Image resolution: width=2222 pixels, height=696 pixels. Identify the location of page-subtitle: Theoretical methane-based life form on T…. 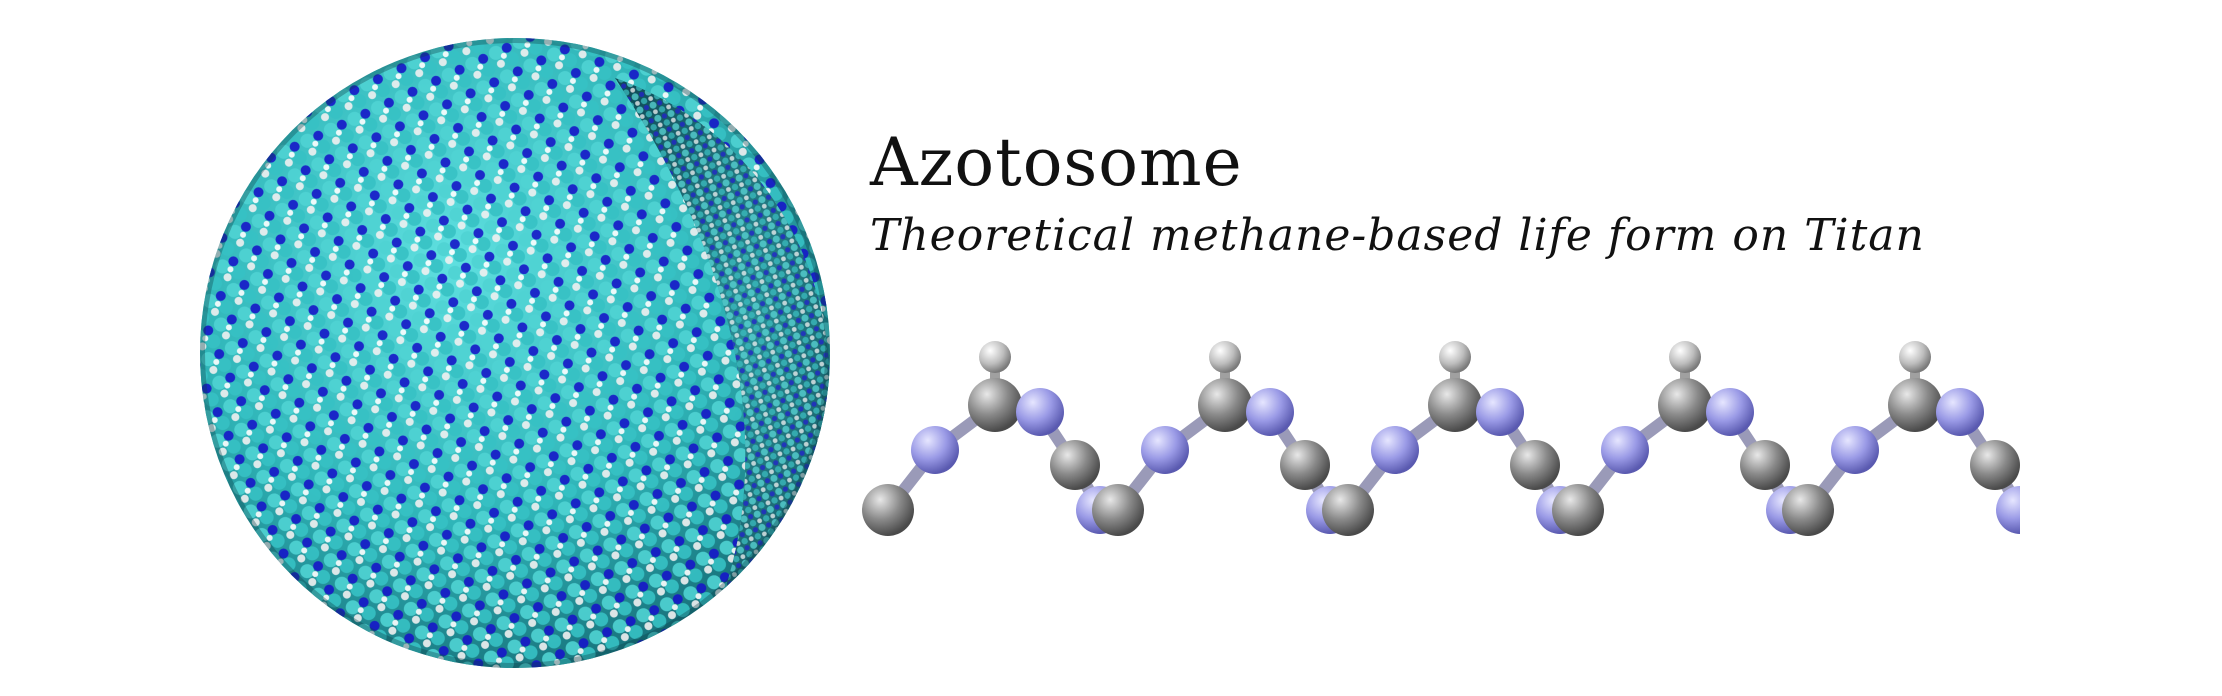
(1397, 235).